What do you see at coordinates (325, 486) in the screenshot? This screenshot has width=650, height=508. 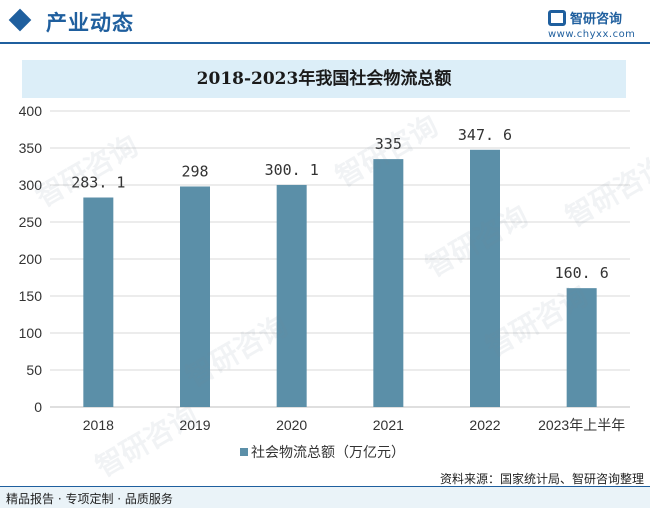 I see `footer-divider` at bounding box center [325, 486].